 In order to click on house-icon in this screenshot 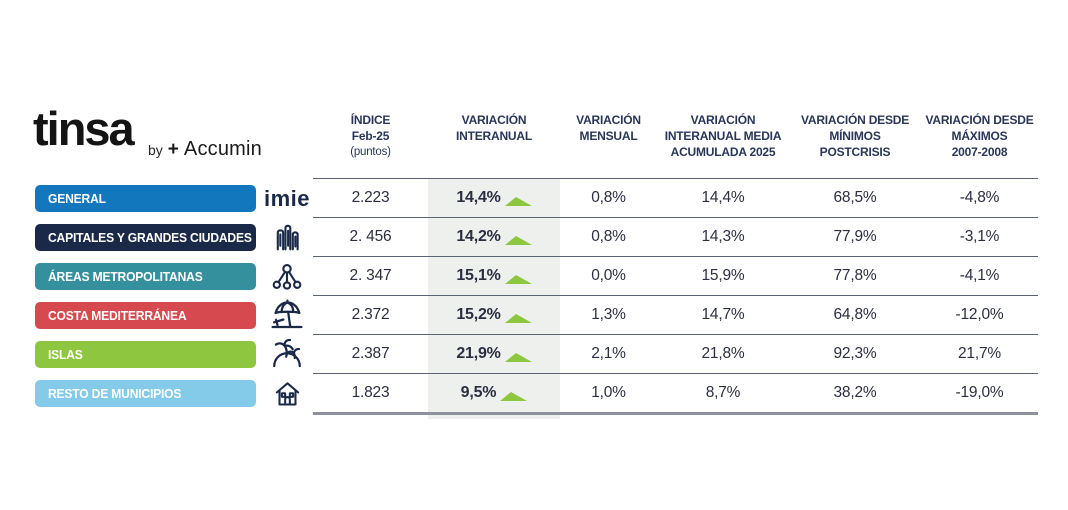, I will do `click(287, 393)`.